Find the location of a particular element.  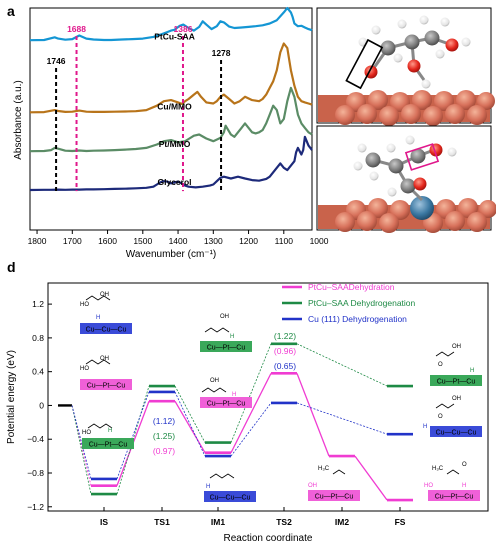

x-tick-label: 1500 is located at coordinates (142, 241).